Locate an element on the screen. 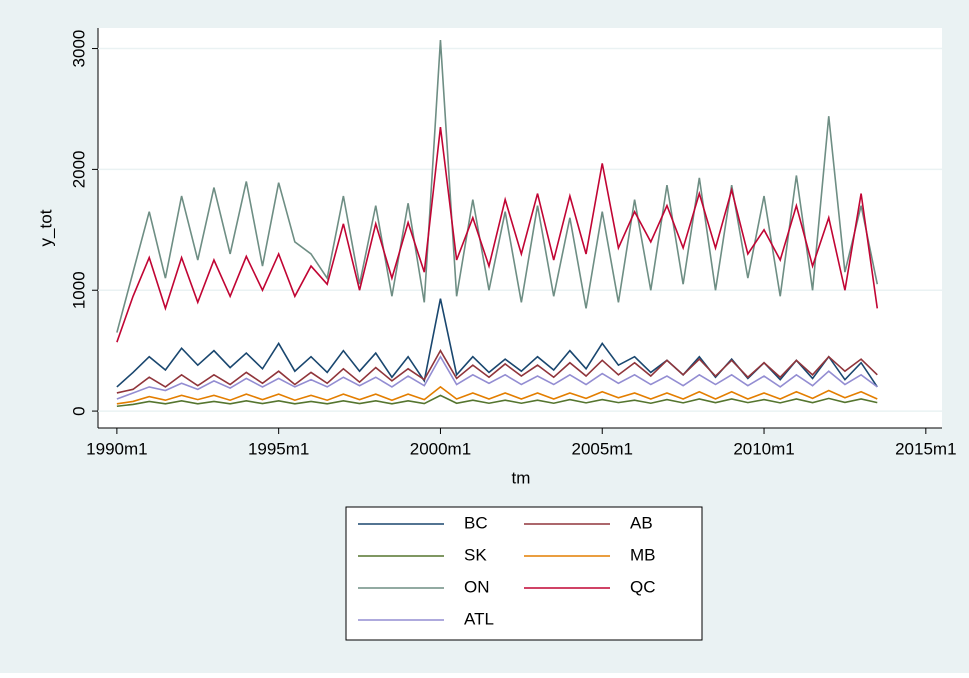 This screenshot has height=678, width=969. legend-label: SK is located at coordinates (475, 554).